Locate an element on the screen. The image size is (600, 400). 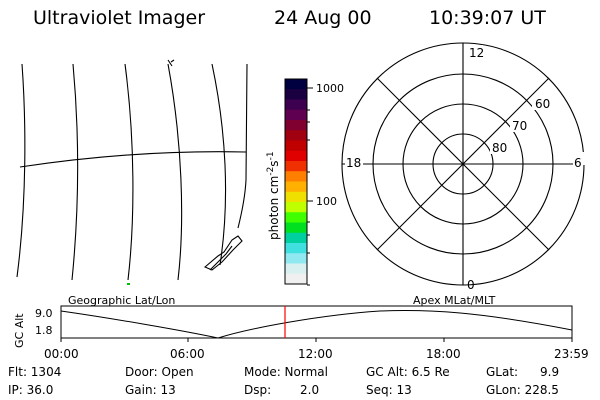
glon-value: GLon: 228.5 is located at coordinates (522, 390).